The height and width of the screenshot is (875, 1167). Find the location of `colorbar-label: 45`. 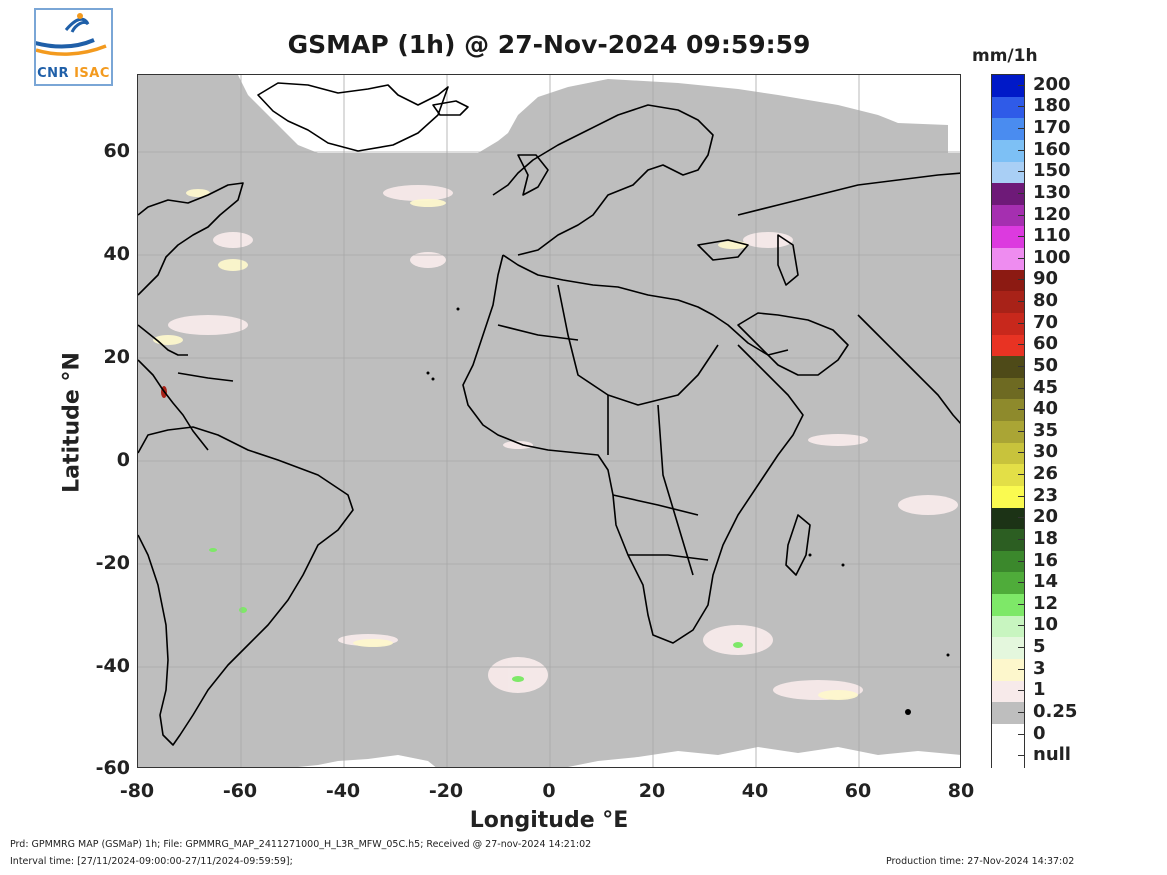

colorbar-label: 45 is located at coordinates (1046, 387).